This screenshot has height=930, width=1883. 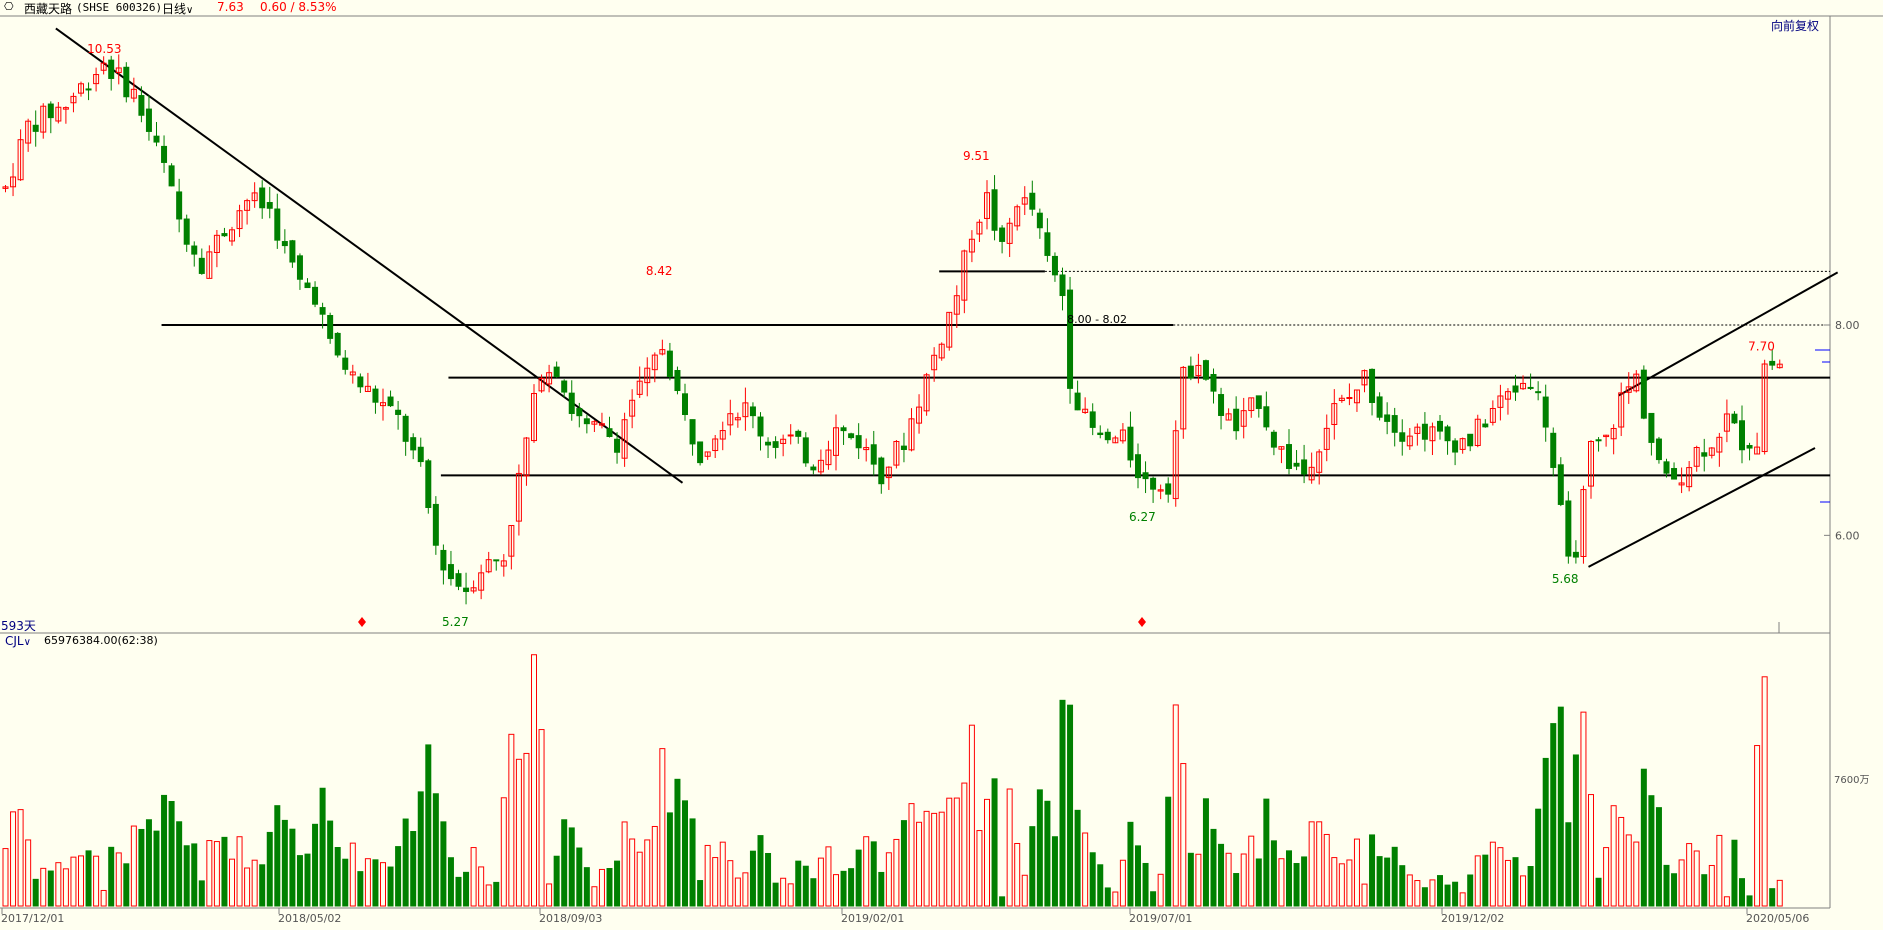 What do you see at coordinates (872, 918) in the screenshot?
I see `x-tick-label: 2019/02/01` at bounding box center [872, 918].